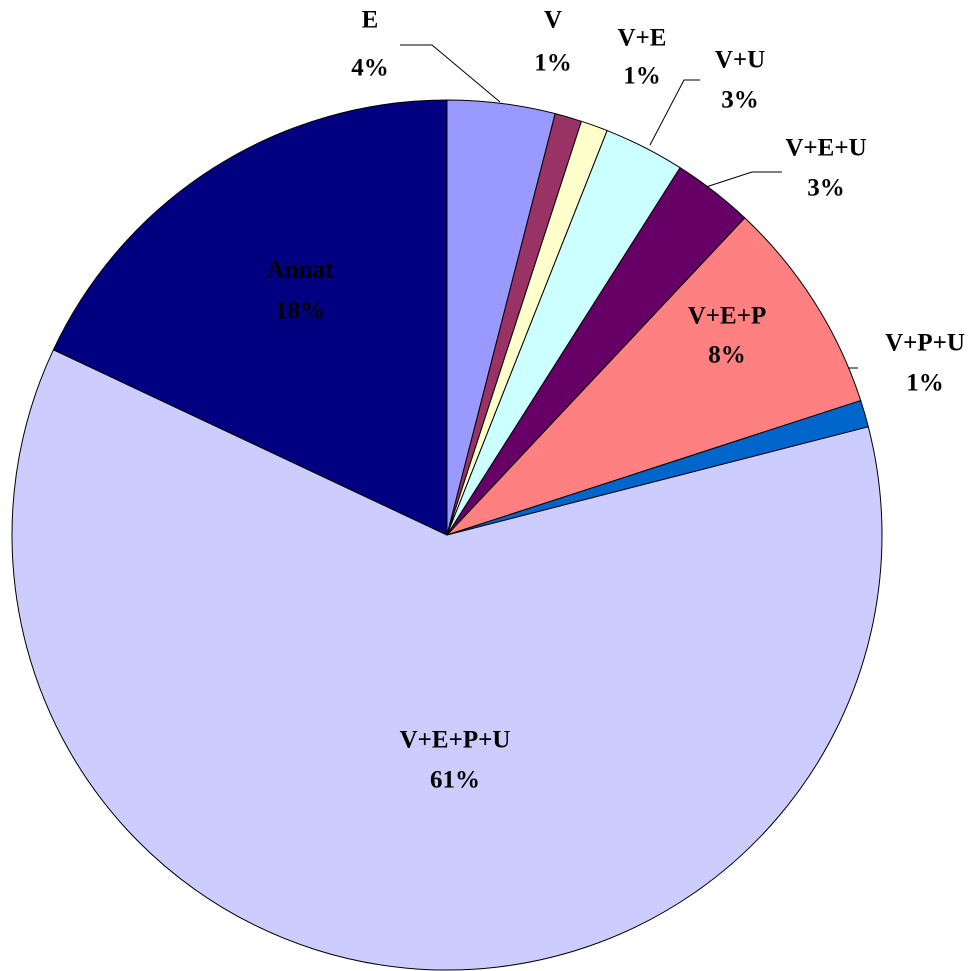 The width and height of the screenshot is (977, 971). I want to click on slice-value-label: 8%, so click(727, 355).